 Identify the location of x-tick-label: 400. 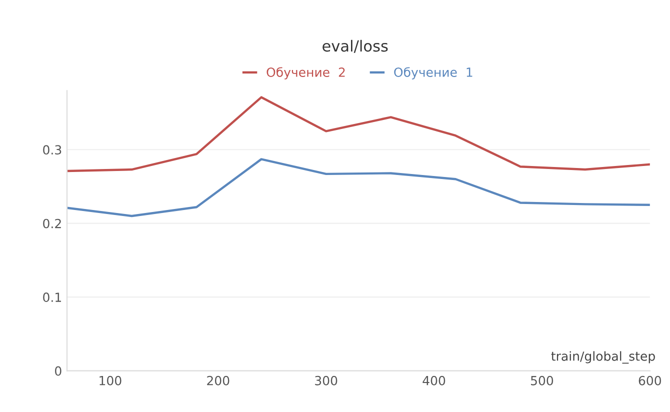
(434, 381).